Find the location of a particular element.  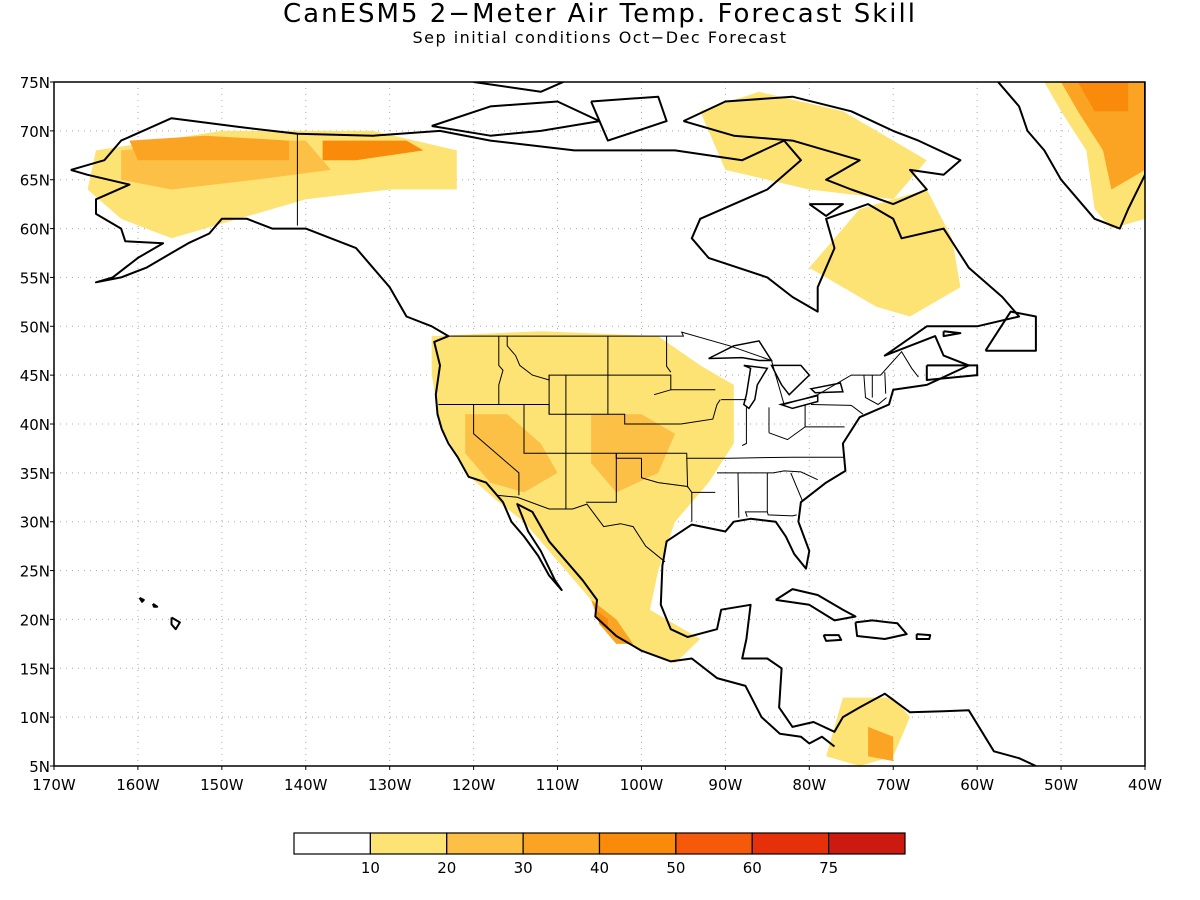

colorbar: 10 20 30 40 50 60 75 is located at coordinates (599, 854).